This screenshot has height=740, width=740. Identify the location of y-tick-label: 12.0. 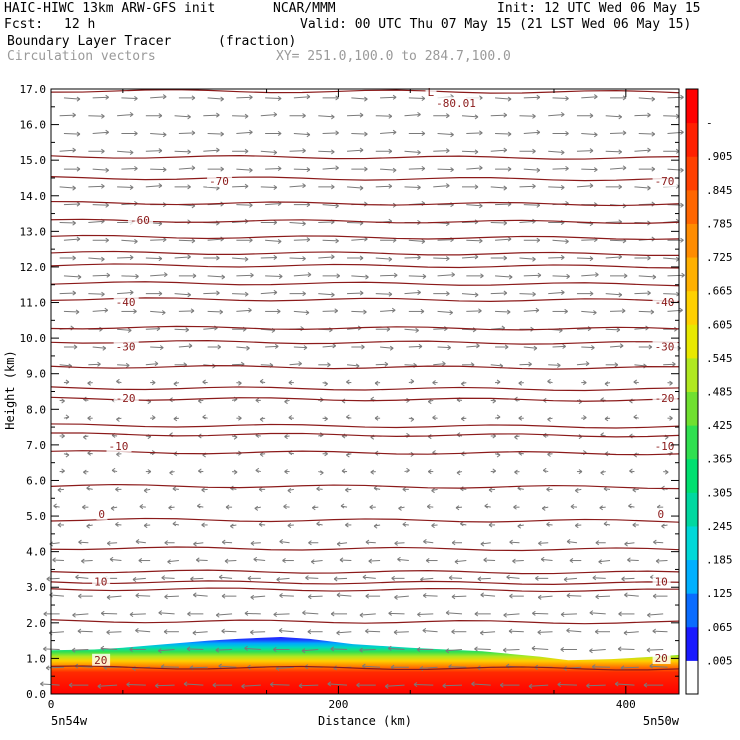
(33, 267).